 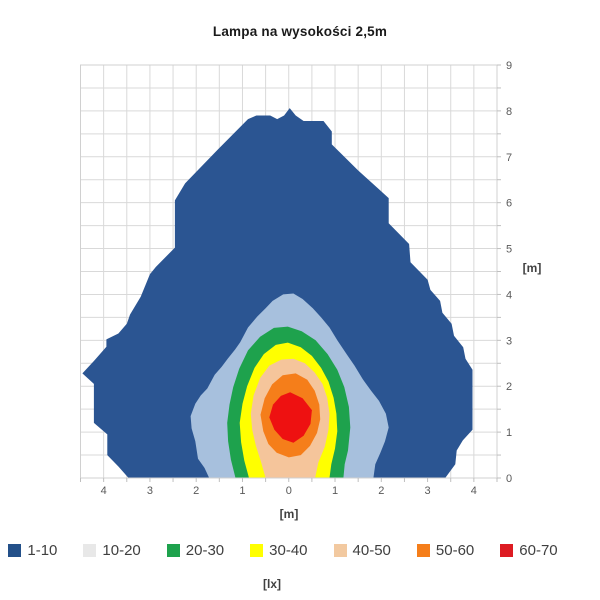 What do you see at coordinates (509, 387) in the screenshot?
I see `y-tick-label: 2` at bounding box center [509, 387].